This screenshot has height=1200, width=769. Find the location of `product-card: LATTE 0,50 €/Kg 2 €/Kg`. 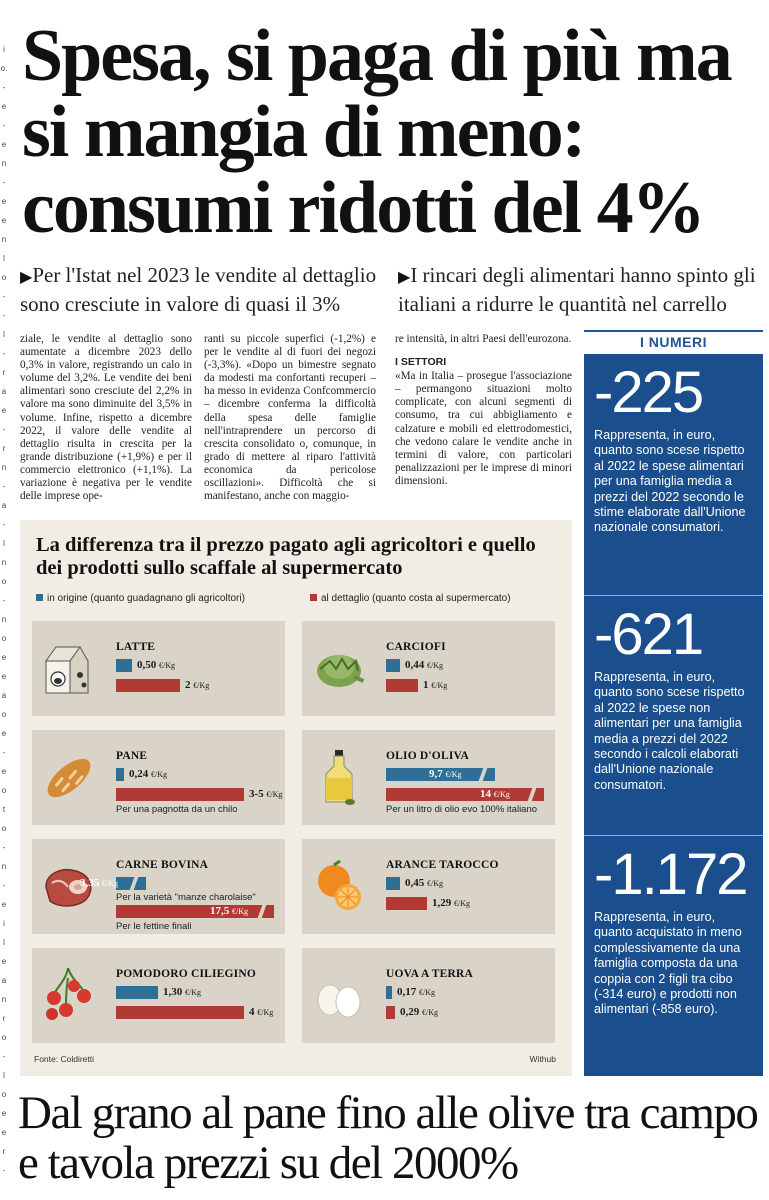

product-card: LATTE 0,50 €/Kg 2 €/Kg is located at coordinates (158, 668).